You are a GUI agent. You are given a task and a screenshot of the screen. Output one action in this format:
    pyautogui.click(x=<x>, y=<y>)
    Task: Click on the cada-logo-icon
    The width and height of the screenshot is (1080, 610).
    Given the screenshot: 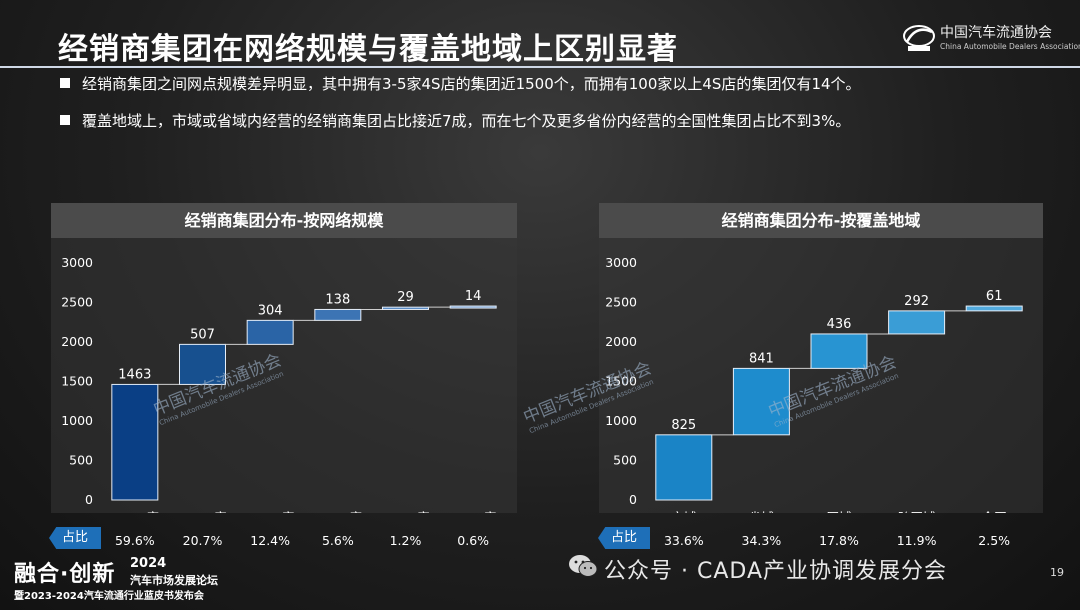 What is the action you would take?
    pyautogui.click(x=919, y=38)
    